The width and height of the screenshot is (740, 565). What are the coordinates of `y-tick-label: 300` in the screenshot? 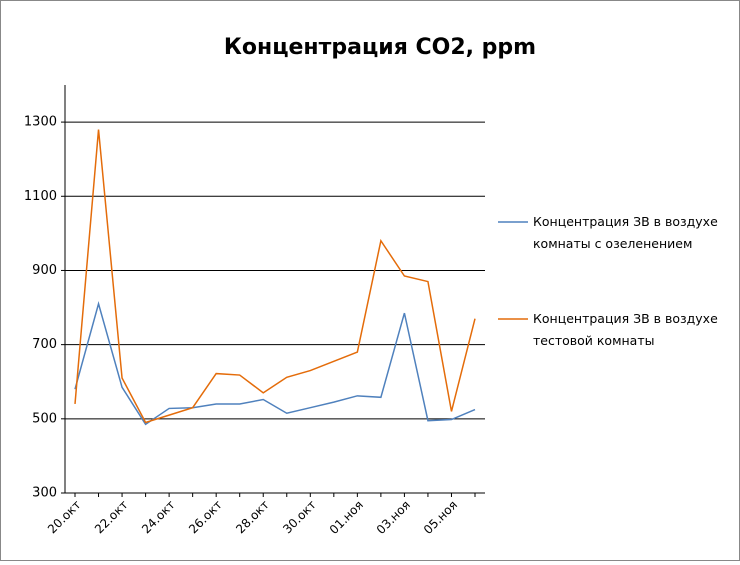 It's located at (44, 493).